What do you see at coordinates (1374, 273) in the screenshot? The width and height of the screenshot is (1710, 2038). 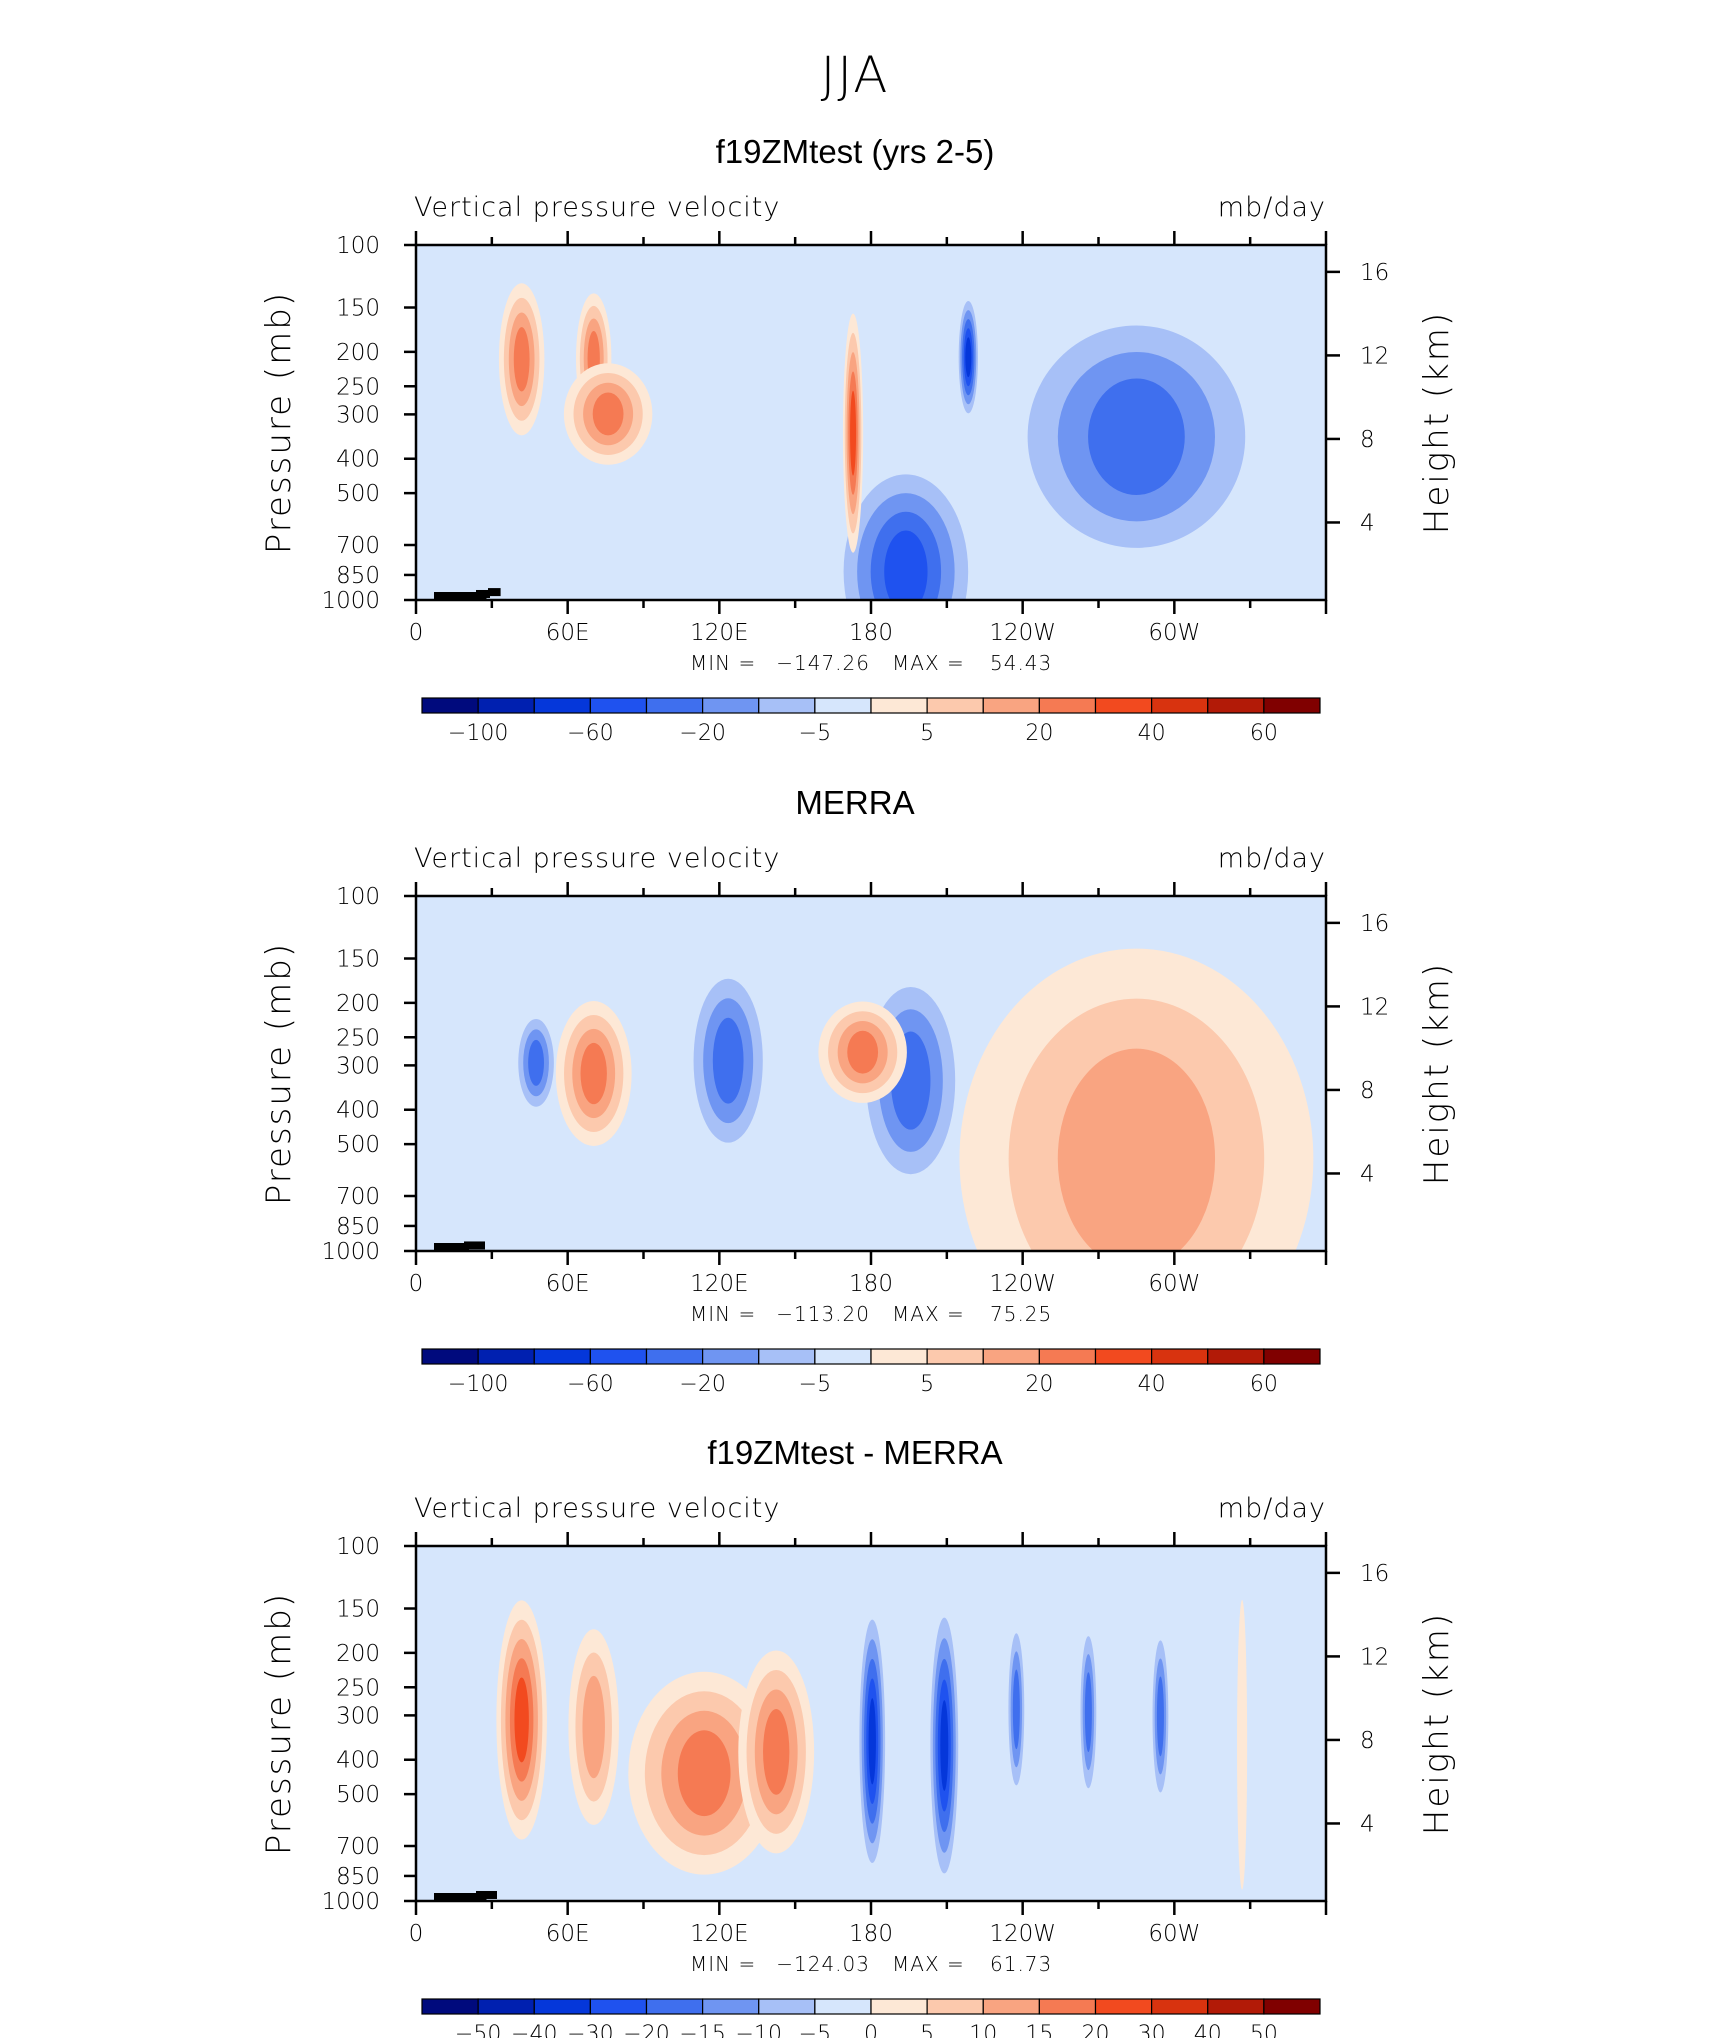 I see `height-tick-label: 16` at bounding box center [1374, 273].